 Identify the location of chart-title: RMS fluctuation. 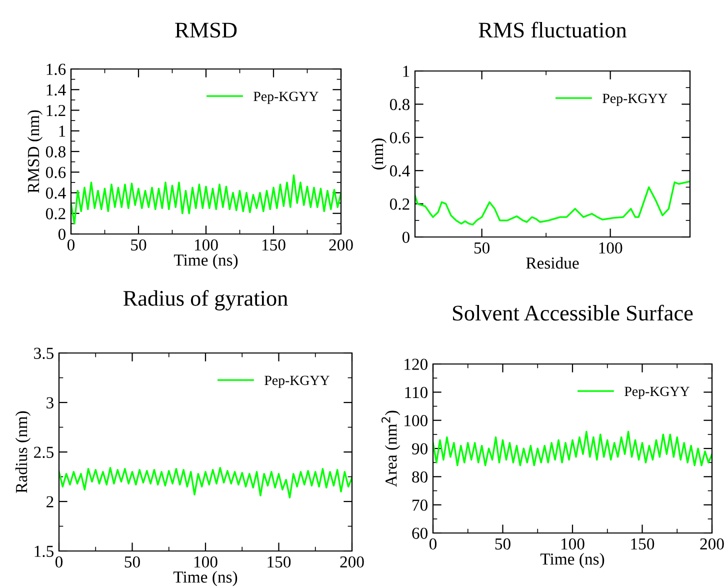
(552, 30).